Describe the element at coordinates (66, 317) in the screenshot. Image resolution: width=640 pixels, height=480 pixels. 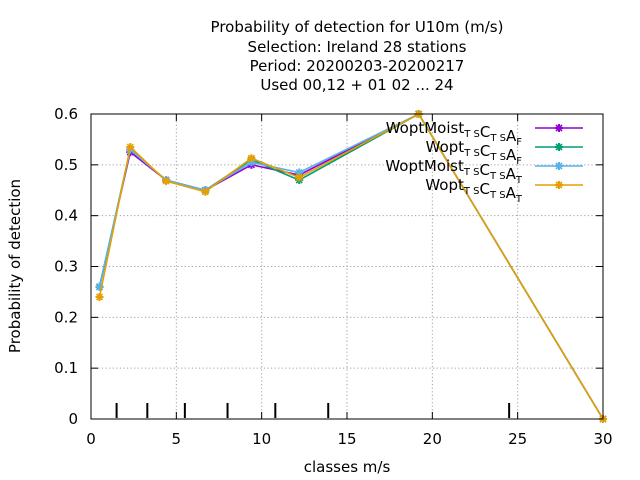
I see `y-tick-label: 0.2` at that location.